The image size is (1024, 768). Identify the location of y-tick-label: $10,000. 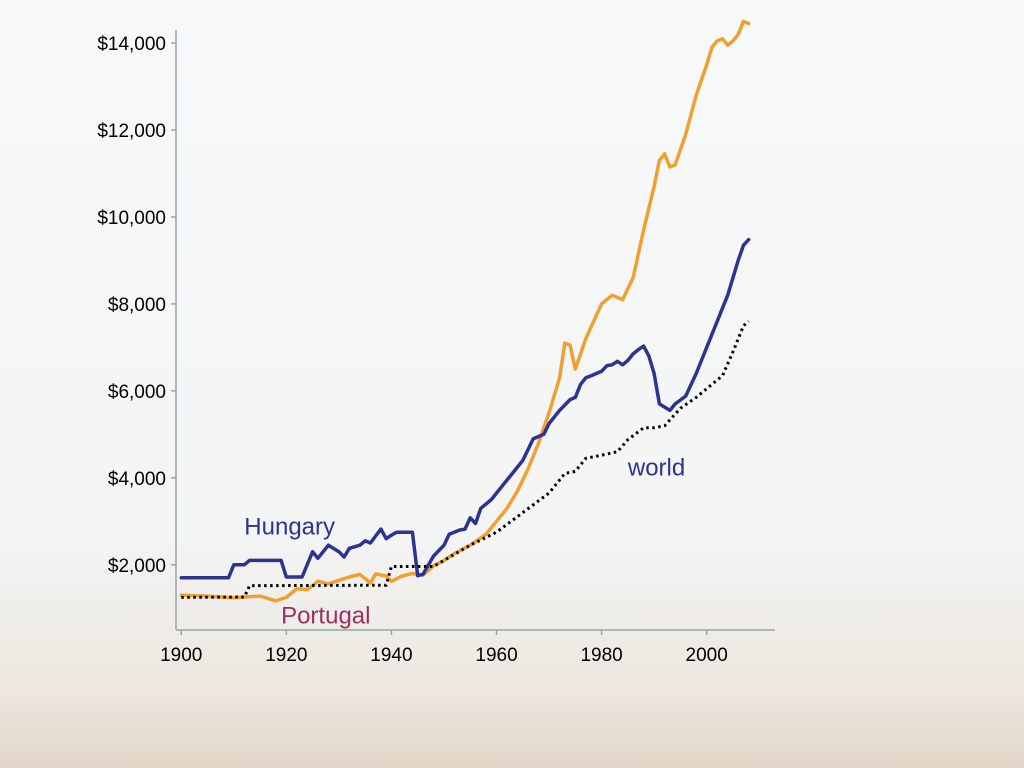
(131, 218).